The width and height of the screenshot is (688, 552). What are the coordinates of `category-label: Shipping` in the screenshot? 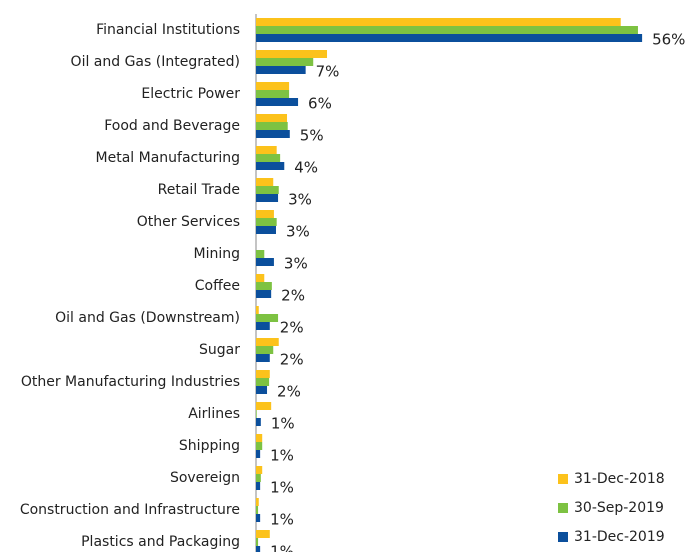 It's located at (209, 446).